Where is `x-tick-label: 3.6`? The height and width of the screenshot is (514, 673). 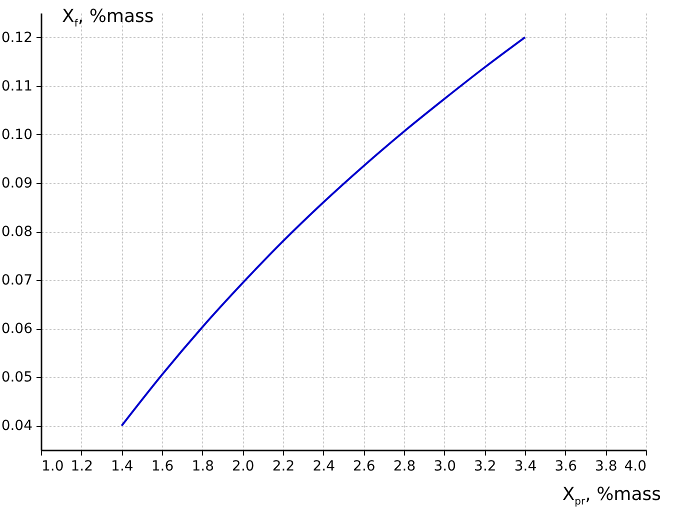 x-tick-label: 3.6 is located at coordinates (566, 466).